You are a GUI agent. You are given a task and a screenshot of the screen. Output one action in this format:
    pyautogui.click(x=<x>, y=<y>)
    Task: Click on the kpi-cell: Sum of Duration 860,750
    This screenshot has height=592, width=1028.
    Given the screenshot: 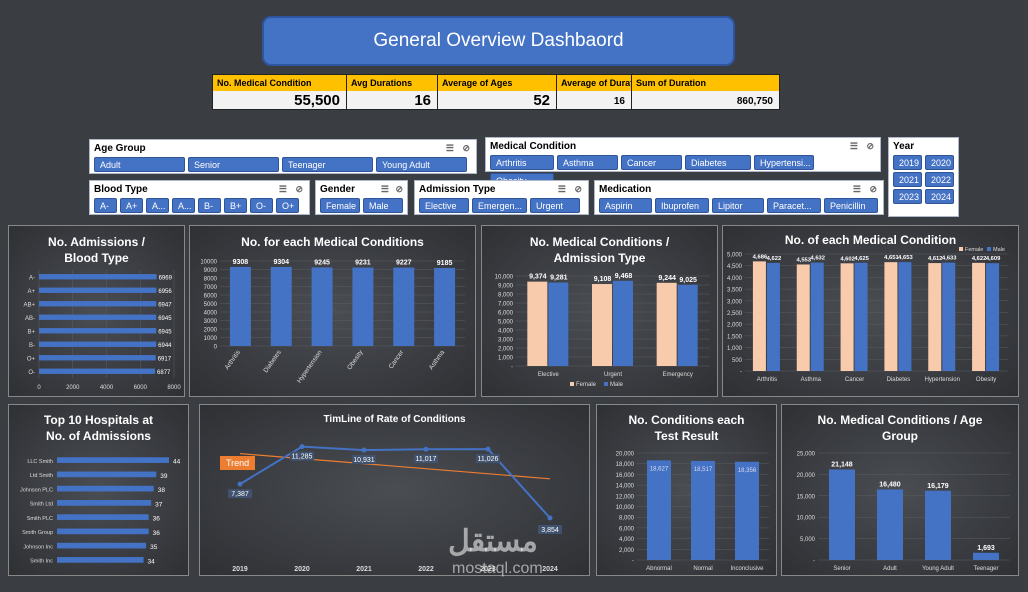 What is the action you would take?
    pyautogui.click(x=705, y=92)
    